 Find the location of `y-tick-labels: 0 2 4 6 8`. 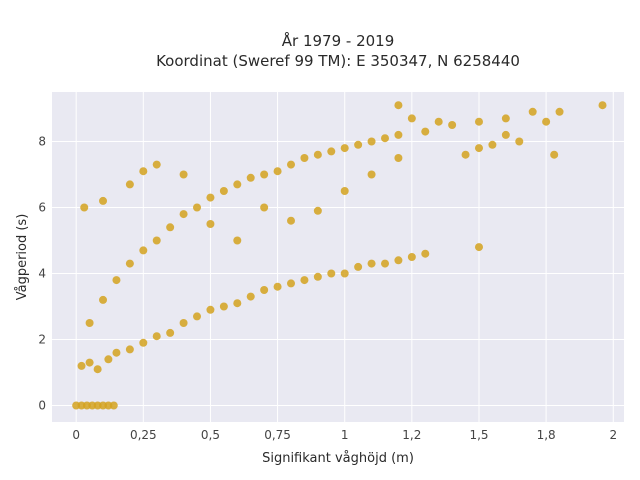

y-tick-labels: 0 2 4 6 8 is located at coordinates (42, 274).